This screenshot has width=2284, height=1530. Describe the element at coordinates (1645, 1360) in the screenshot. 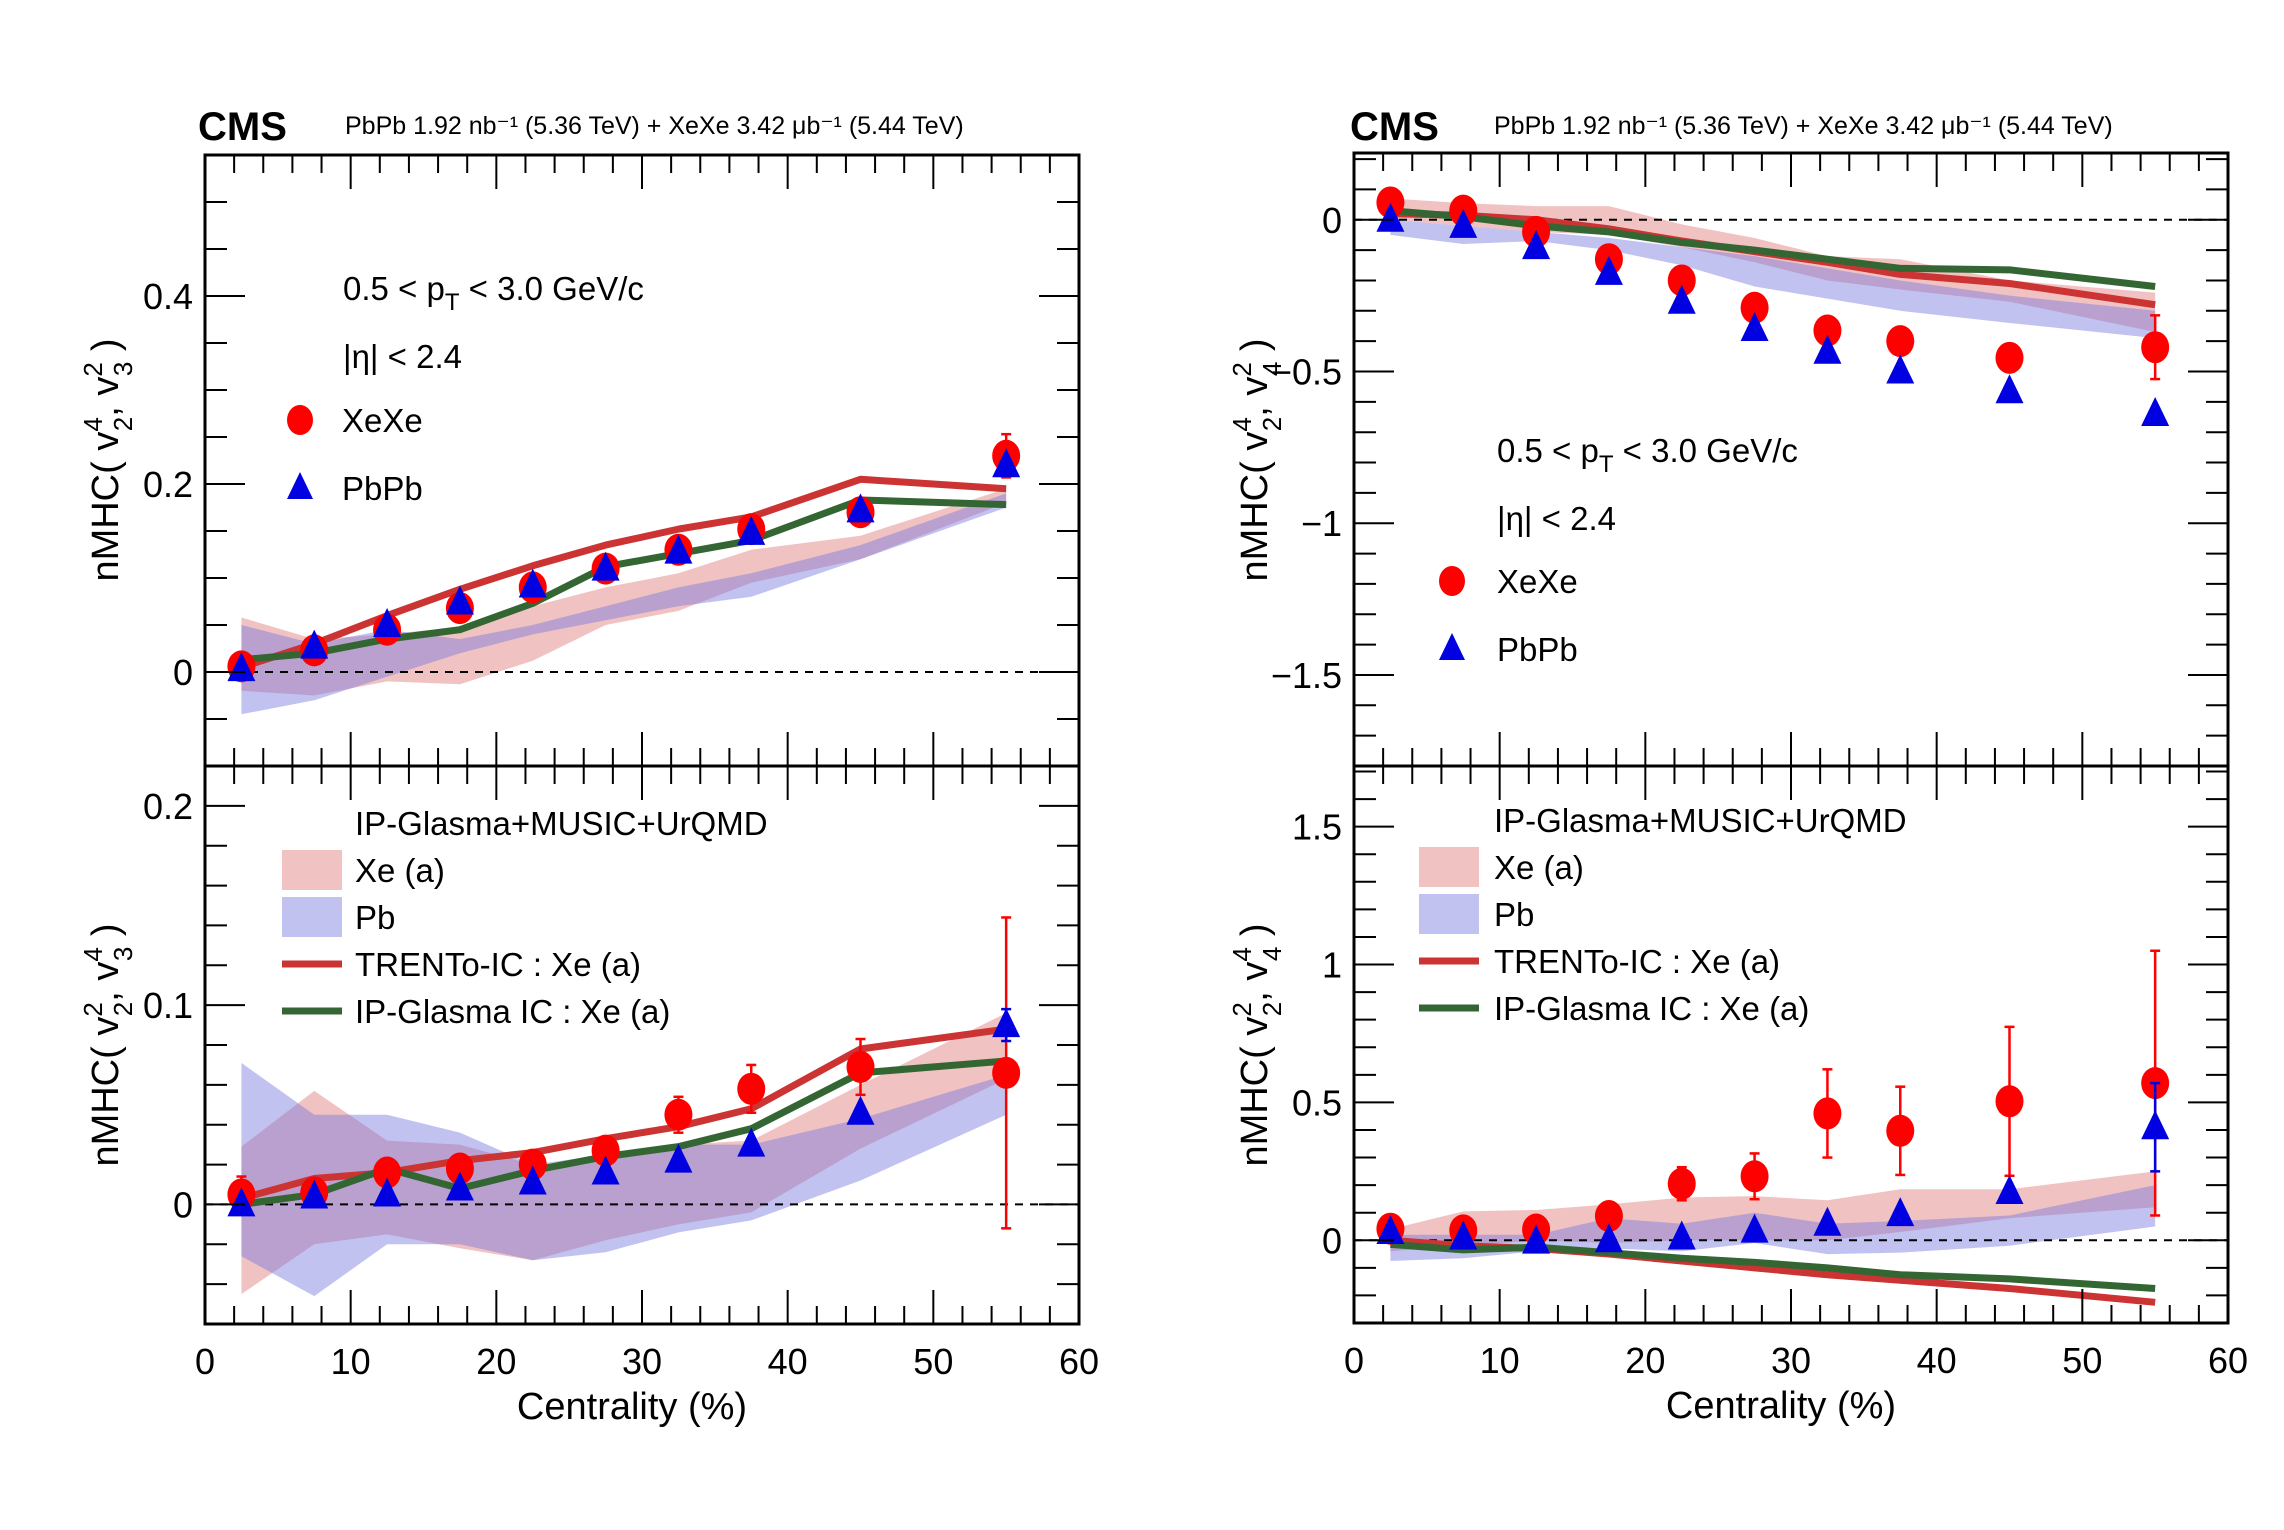

I see `x-tick-label: 20` at that location.